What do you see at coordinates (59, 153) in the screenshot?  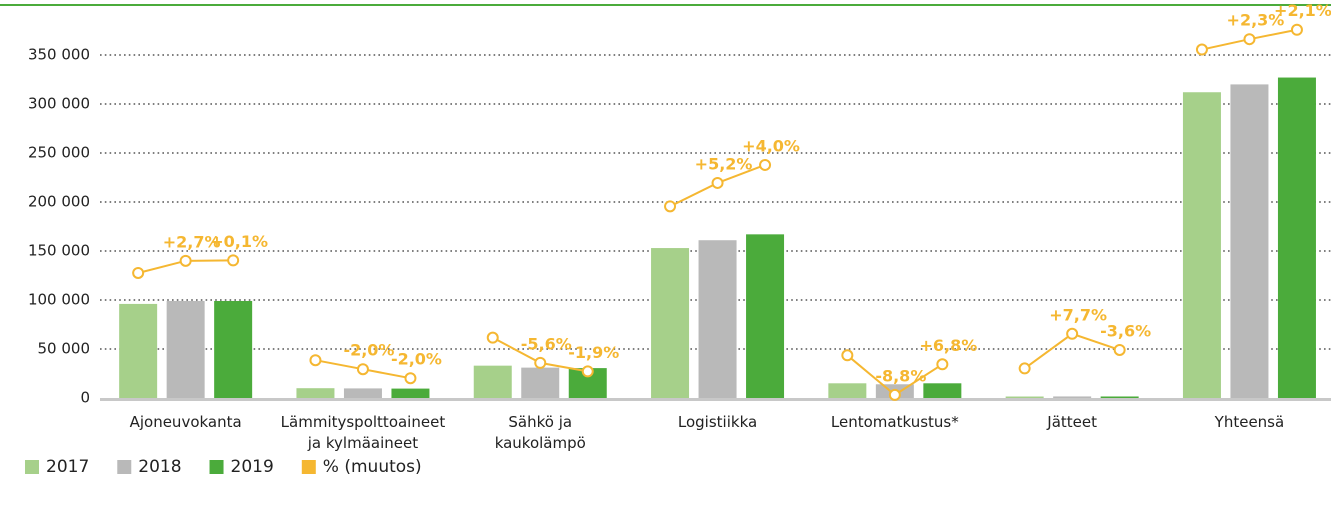 I see `y-tick-label: 250 000` at bounding box center [59, 153].